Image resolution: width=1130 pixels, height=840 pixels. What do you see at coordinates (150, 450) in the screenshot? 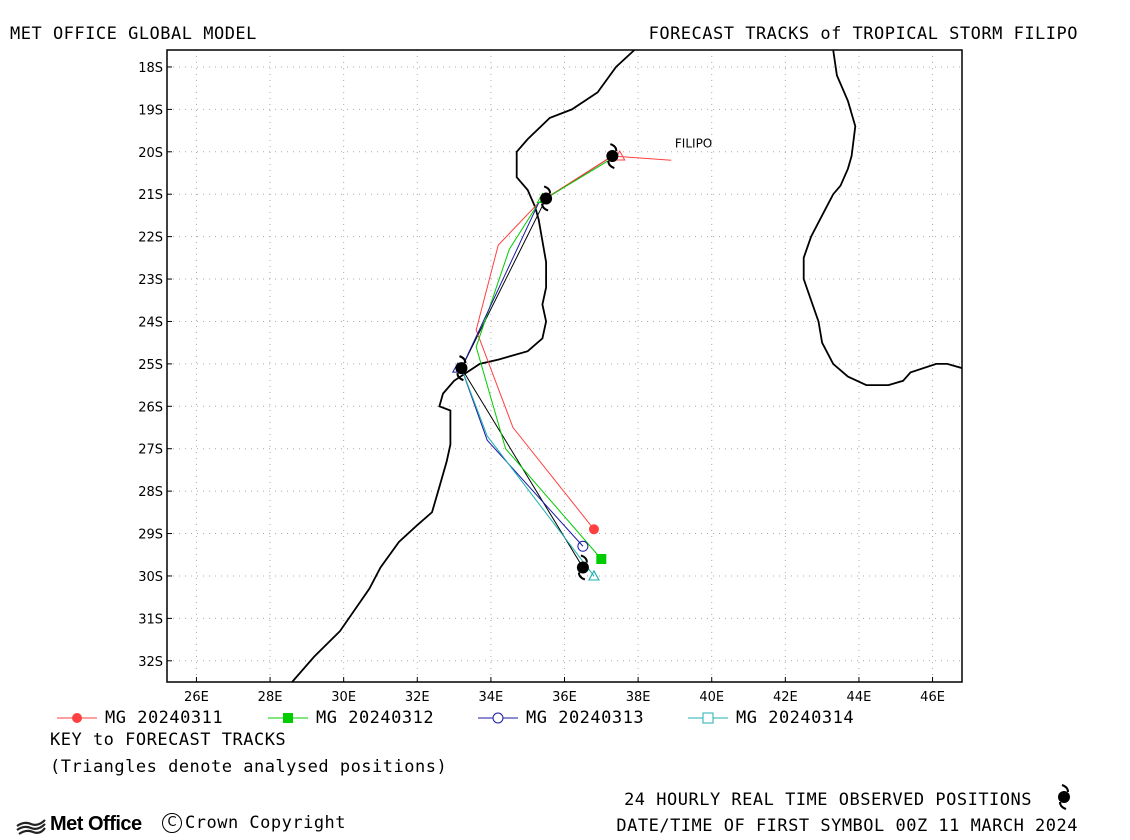
I see `y-tick-label: 27S` at bounding box center [150, 450].